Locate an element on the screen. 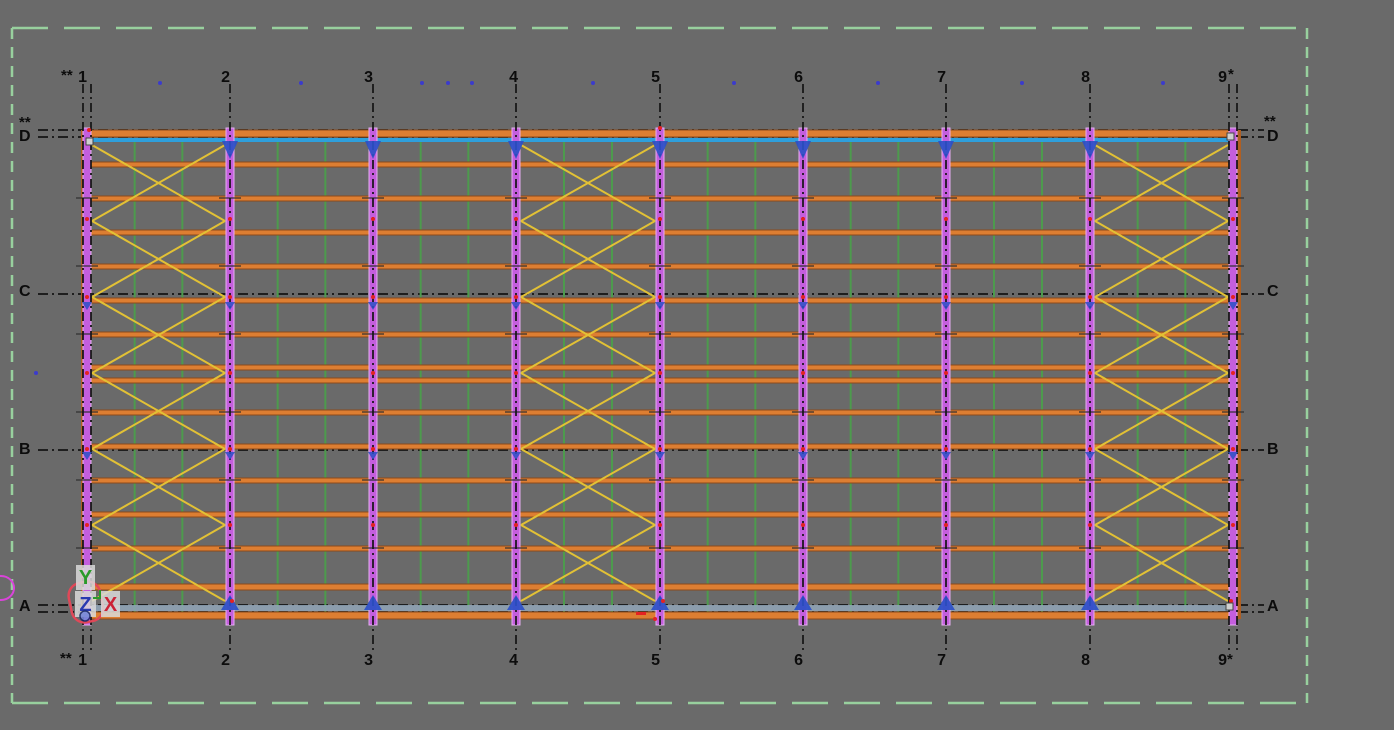  grid-label-right-d: D is located at coordinates (1273, 136).